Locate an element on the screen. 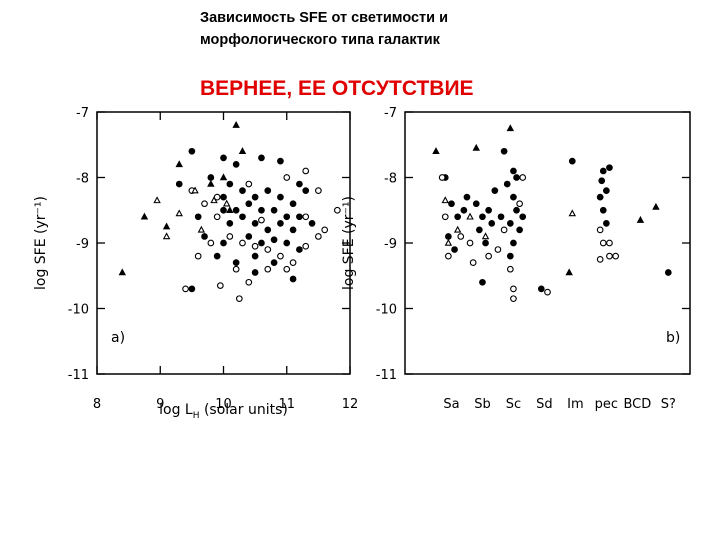 Image resolution: width=720 pixels, height=540 pixels. x-tick-label: 10 is located at coordinates (223, 404).